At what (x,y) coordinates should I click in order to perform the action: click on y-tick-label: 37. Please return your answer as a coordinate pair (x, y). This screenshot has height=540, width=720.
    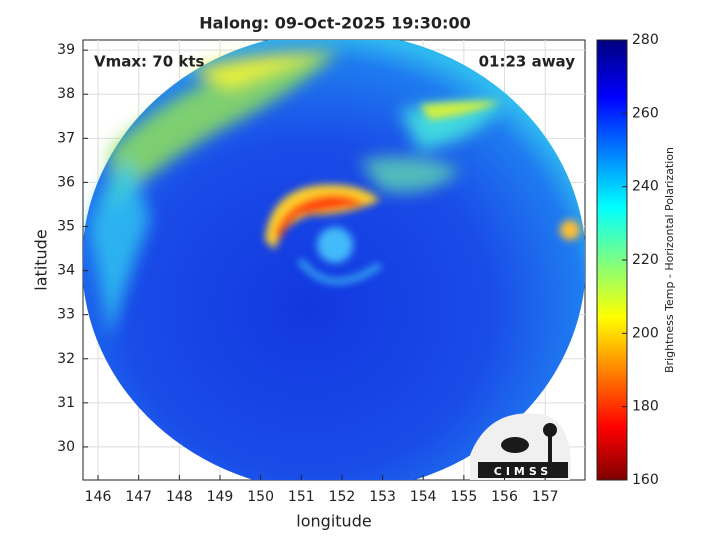
    Looking at the image, I should click on (66, 138).